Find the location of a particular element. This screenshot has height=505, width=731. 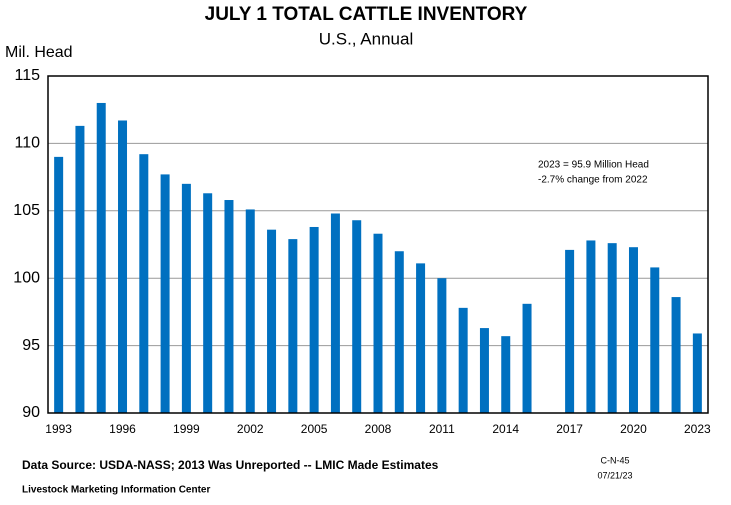

x-tick-label: 2023 is located at coordinates (697, 429).